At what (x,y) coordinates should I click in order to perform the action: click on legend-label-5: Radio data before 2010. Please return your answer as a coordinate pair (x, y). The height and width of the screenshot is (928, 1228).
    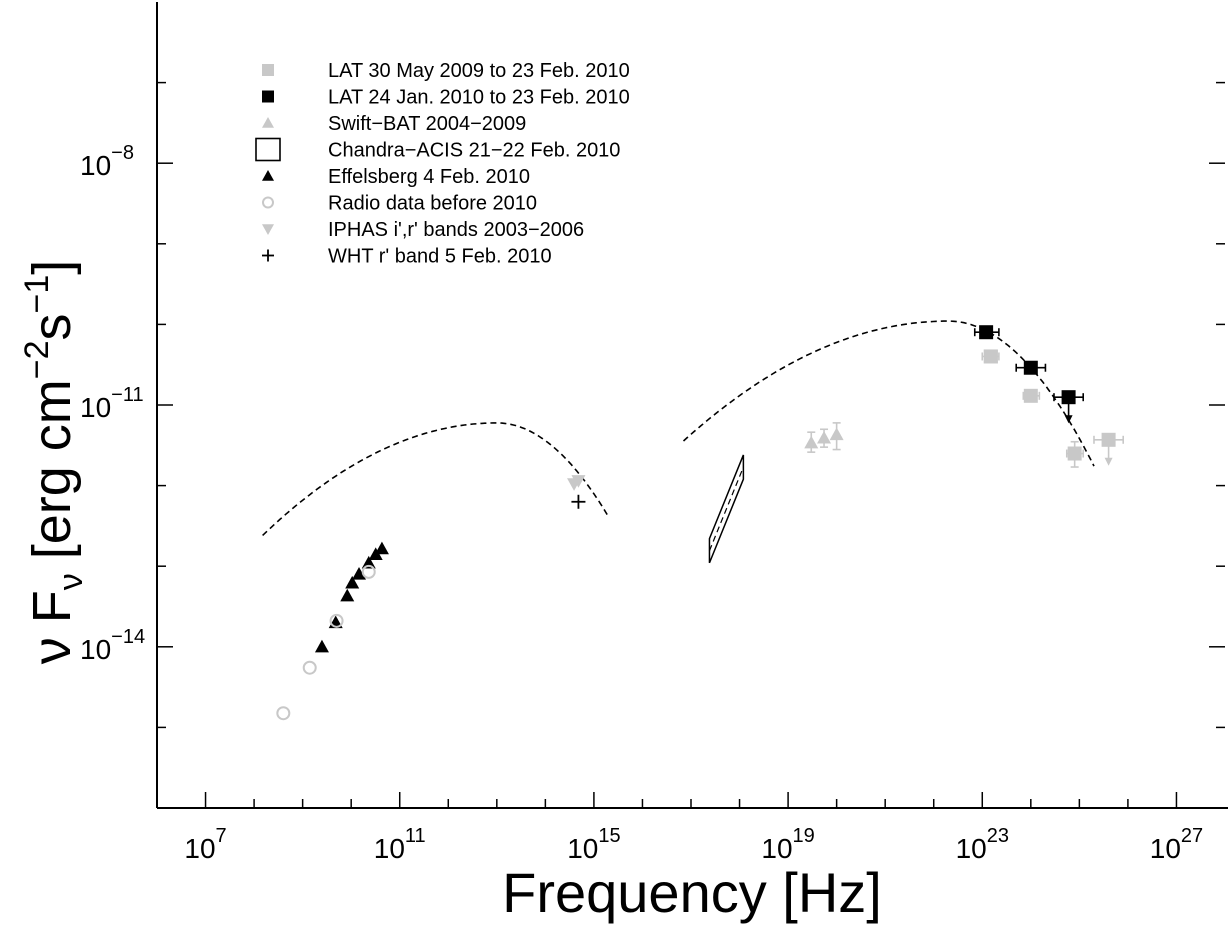
    Looking at the image, I should click on (432, 204).